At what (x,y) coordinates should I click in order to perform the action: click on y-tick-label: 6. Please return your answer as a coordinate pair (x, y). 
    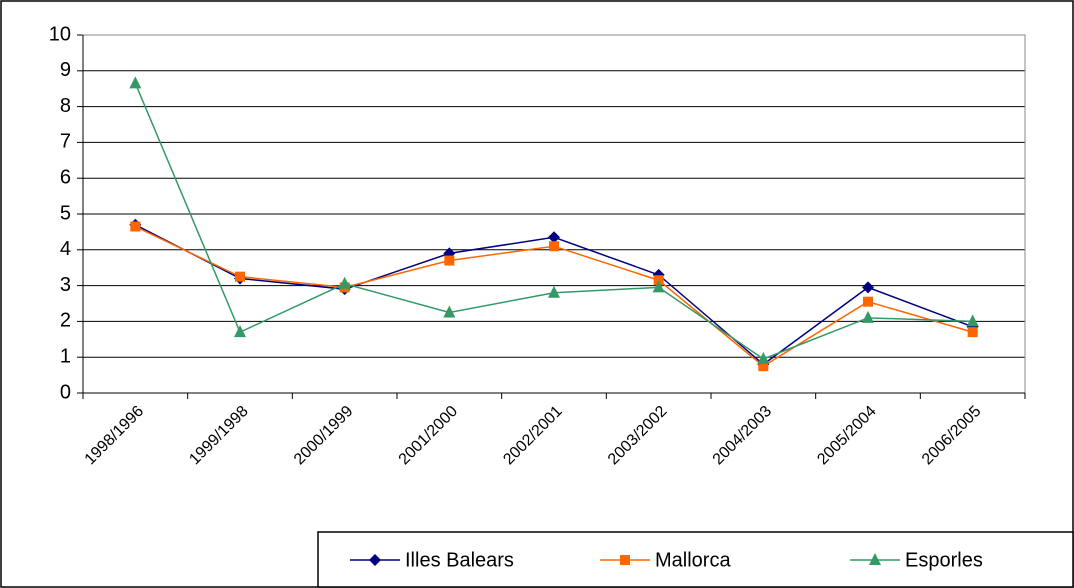
    Looking at the image, I should click on (65, 177).